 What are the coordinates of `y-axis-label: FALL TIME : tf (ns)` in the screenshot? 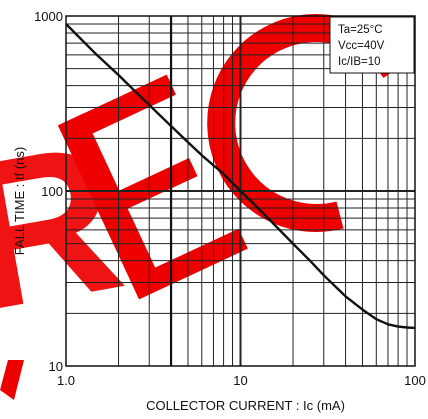 It's located at (19, 201).